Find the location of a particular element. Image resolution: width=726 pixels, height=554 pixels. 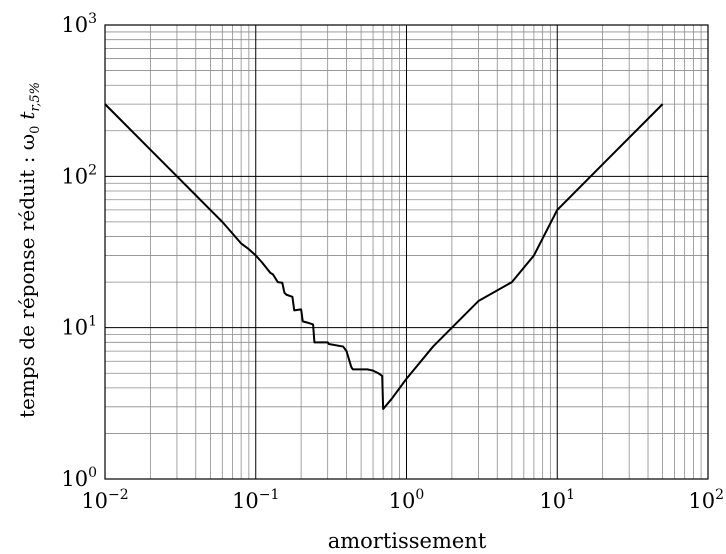

y-axis-label-main: temps de réponse réduit : ω is located at coordinates (27, 276).